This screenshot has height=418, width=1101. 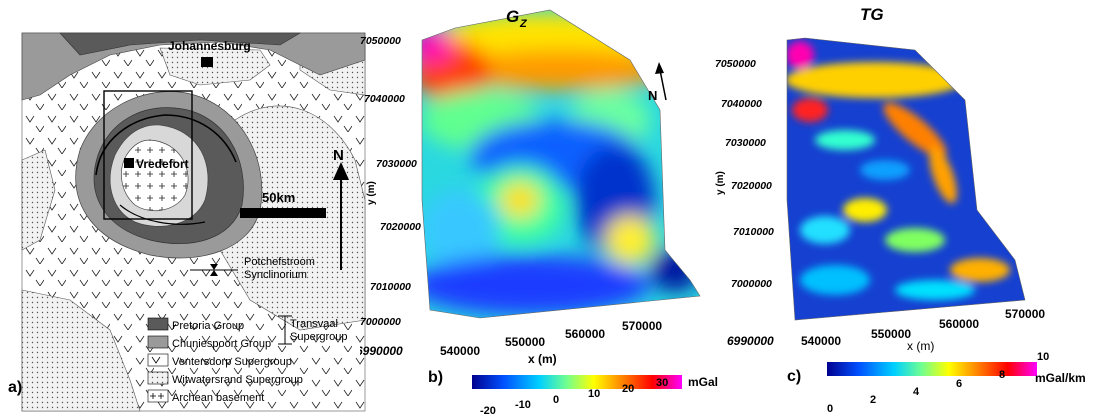 What do you see at coordinates (371, 193) in the screenshot?
I see `gz-ylabel: y (m)` at bounding box center [371, 193].